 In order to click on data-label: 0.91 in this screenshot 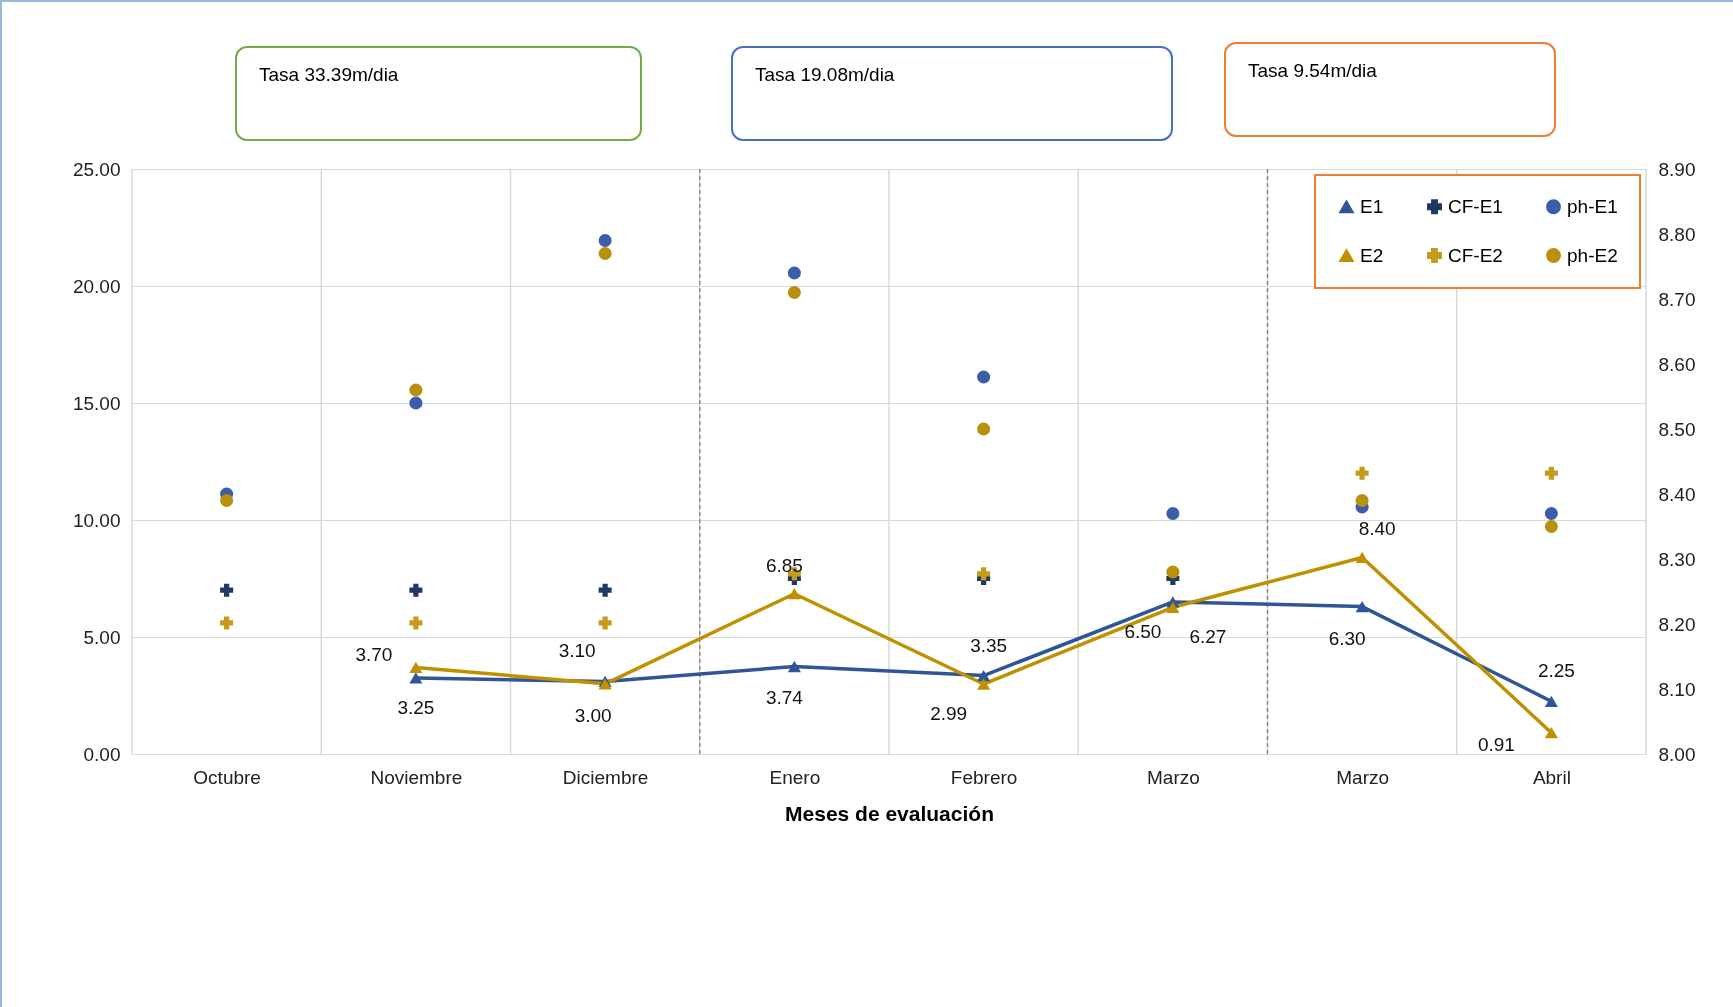, I will do `click(1496, 744)`.